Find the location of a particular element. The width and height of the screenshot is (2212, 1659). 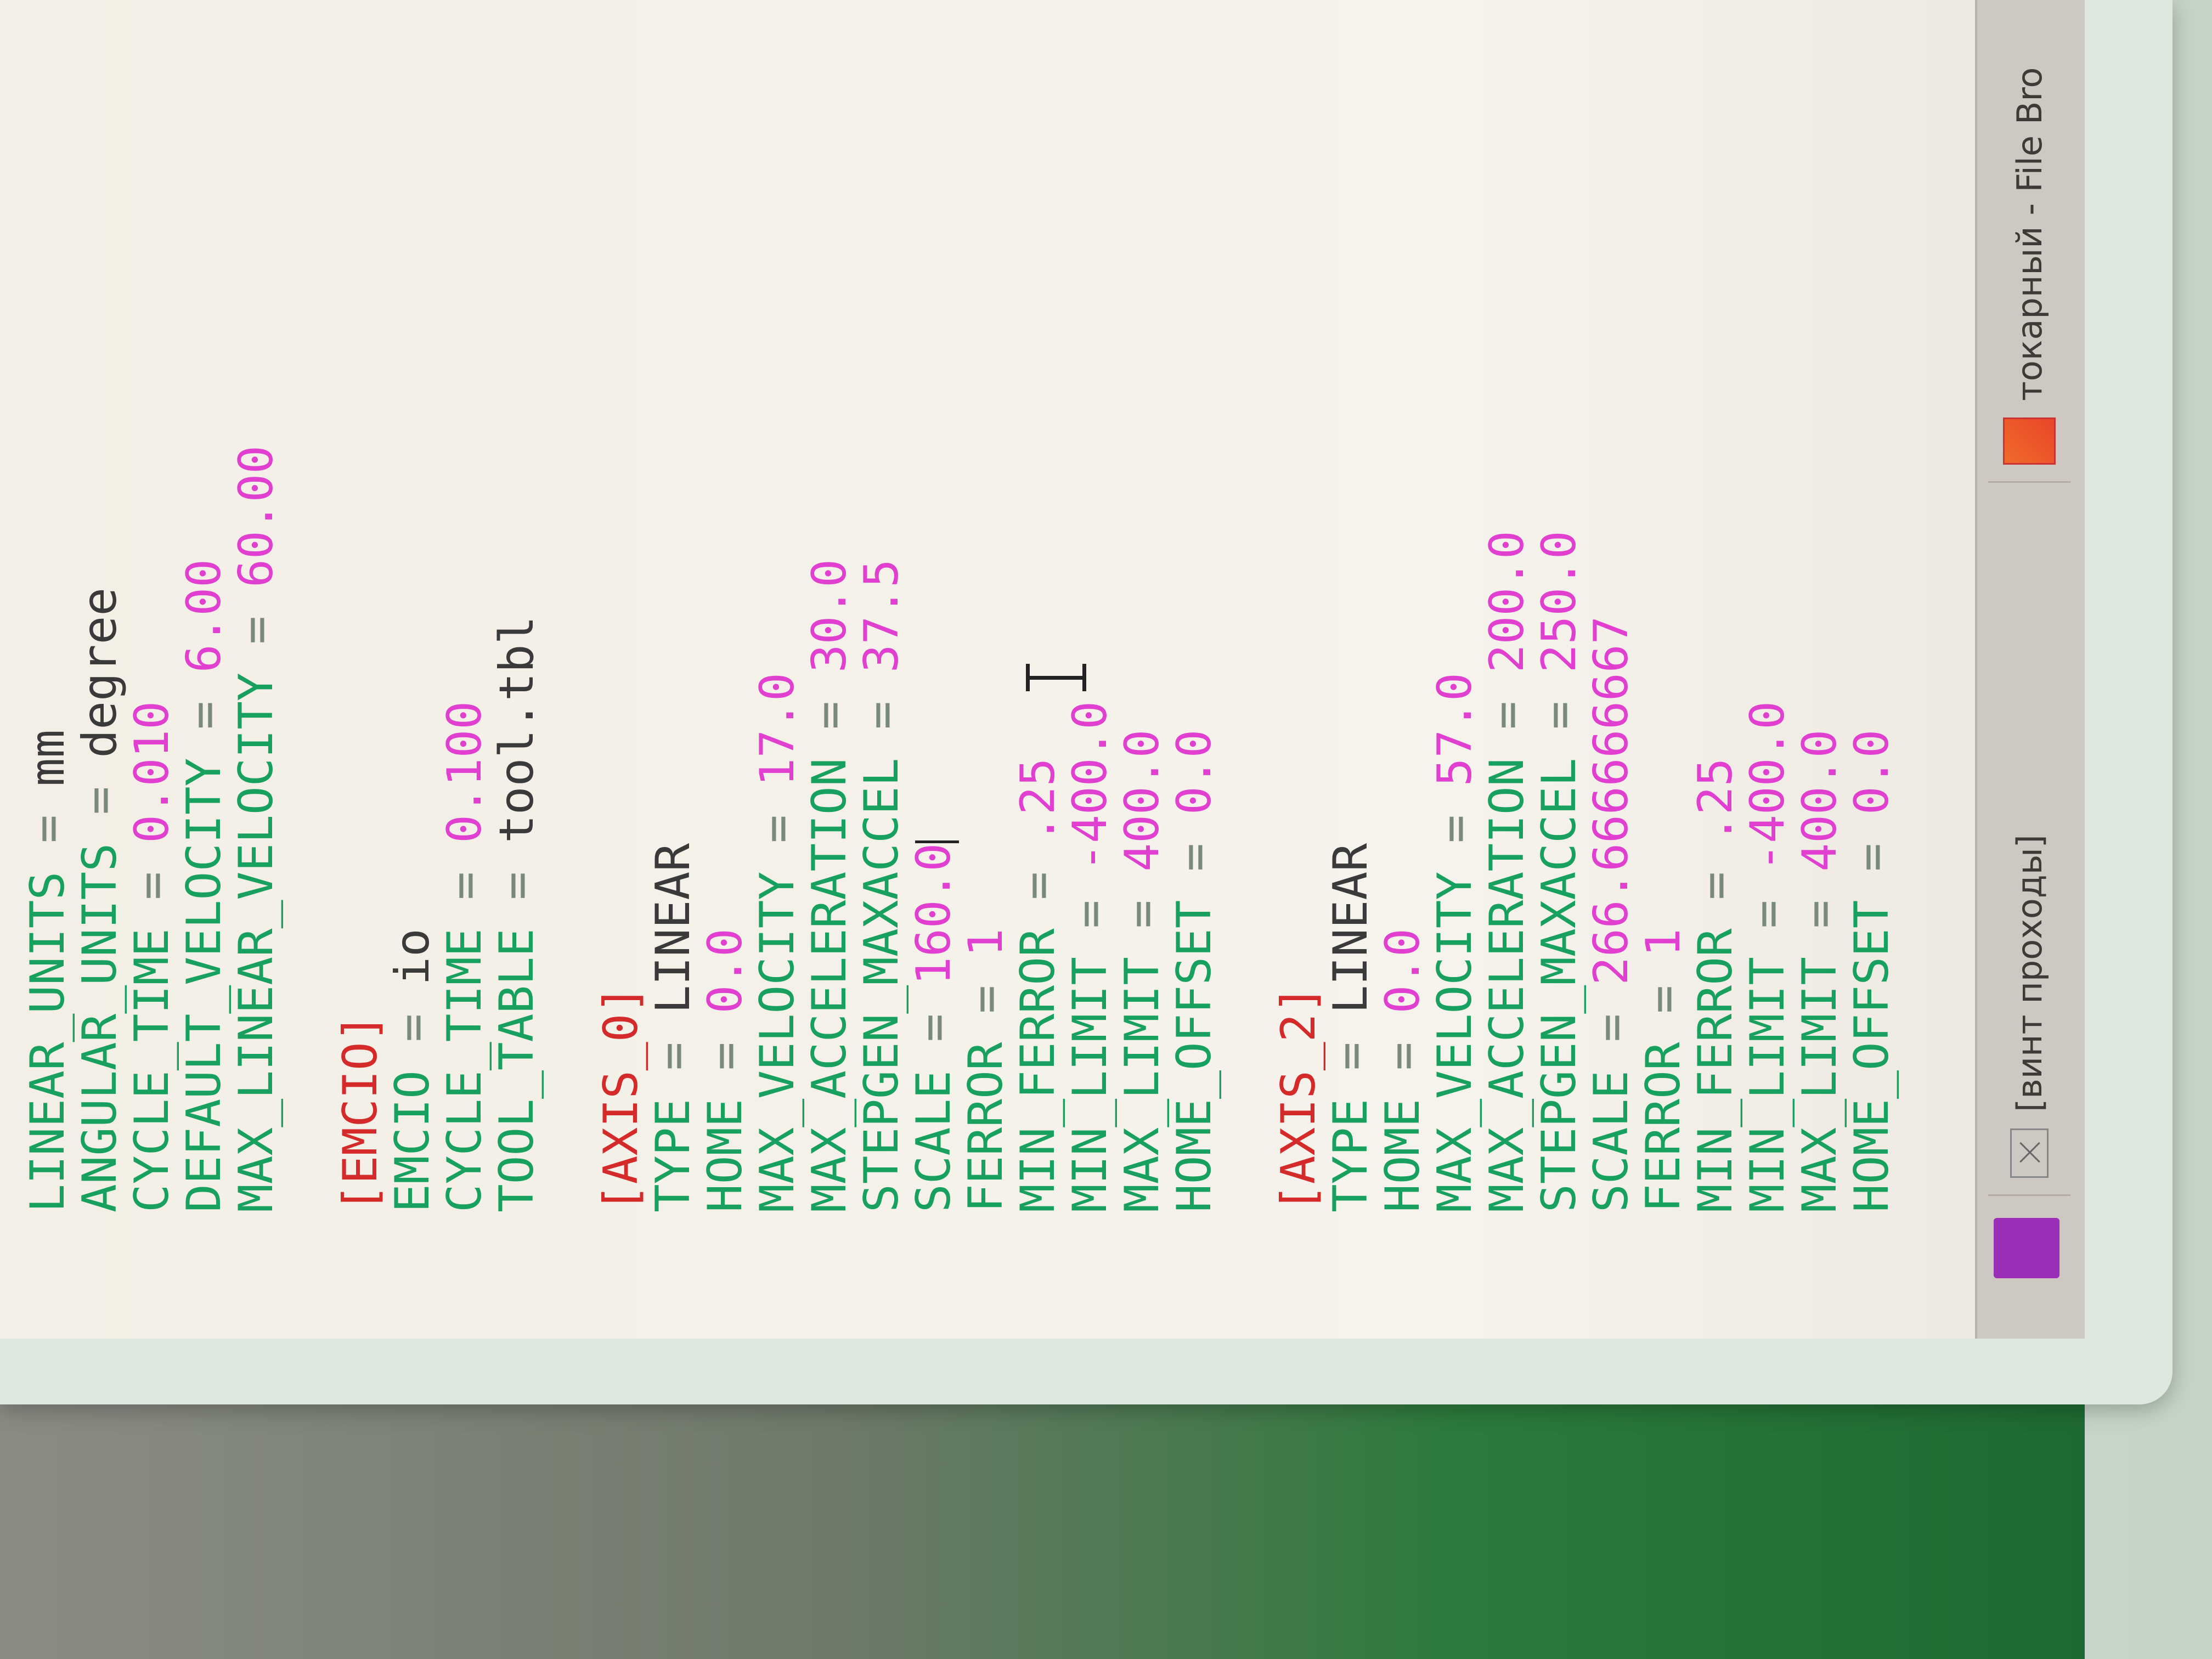

config-value: 60.00 is located at coordinates (256, 516).